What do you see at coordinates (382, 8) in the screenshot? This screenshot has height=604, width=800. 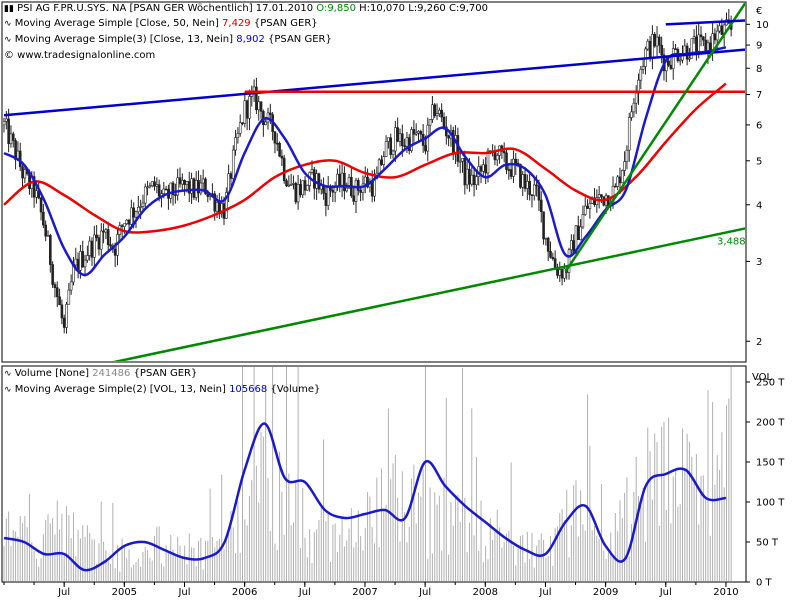 I see `quote-high: H:10,070` at bounding box center [382, 8].